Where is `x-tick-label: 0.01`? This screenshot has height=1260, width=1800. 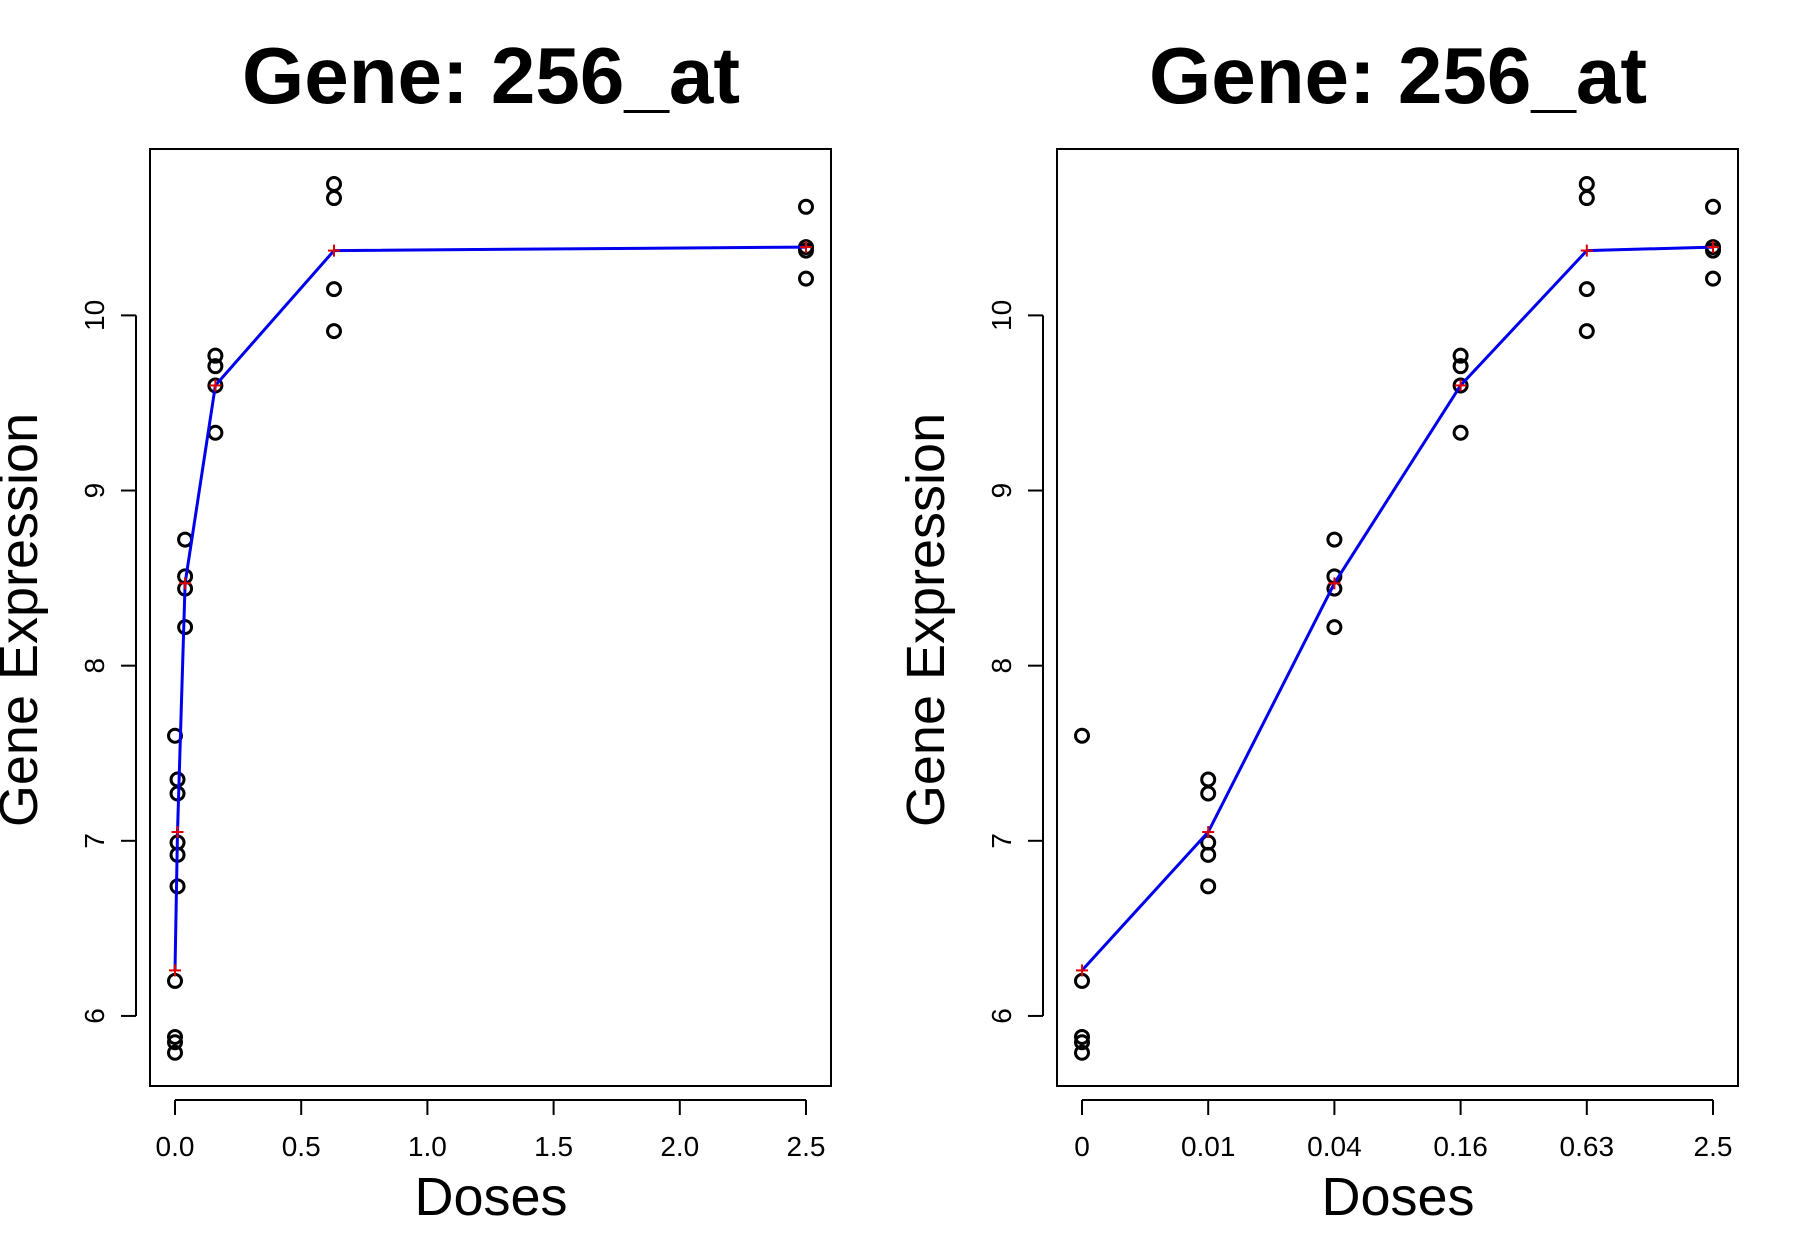 x-tick-label: 0.01 is located at coordinates (1208, 1146).